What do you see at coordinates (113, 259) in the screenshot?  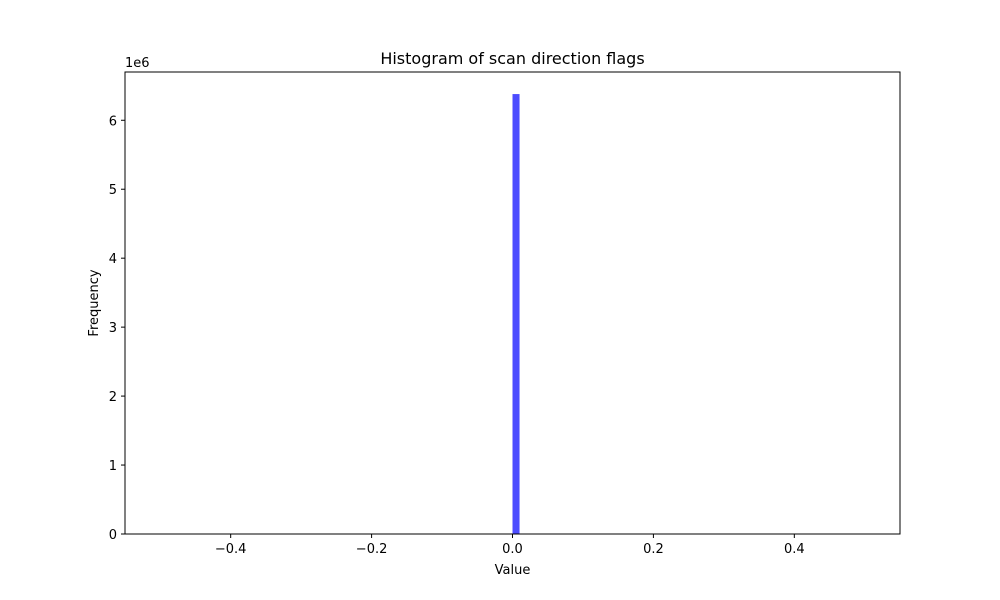 I see `y-tick-label: 4` at bounding box center [113, 259].